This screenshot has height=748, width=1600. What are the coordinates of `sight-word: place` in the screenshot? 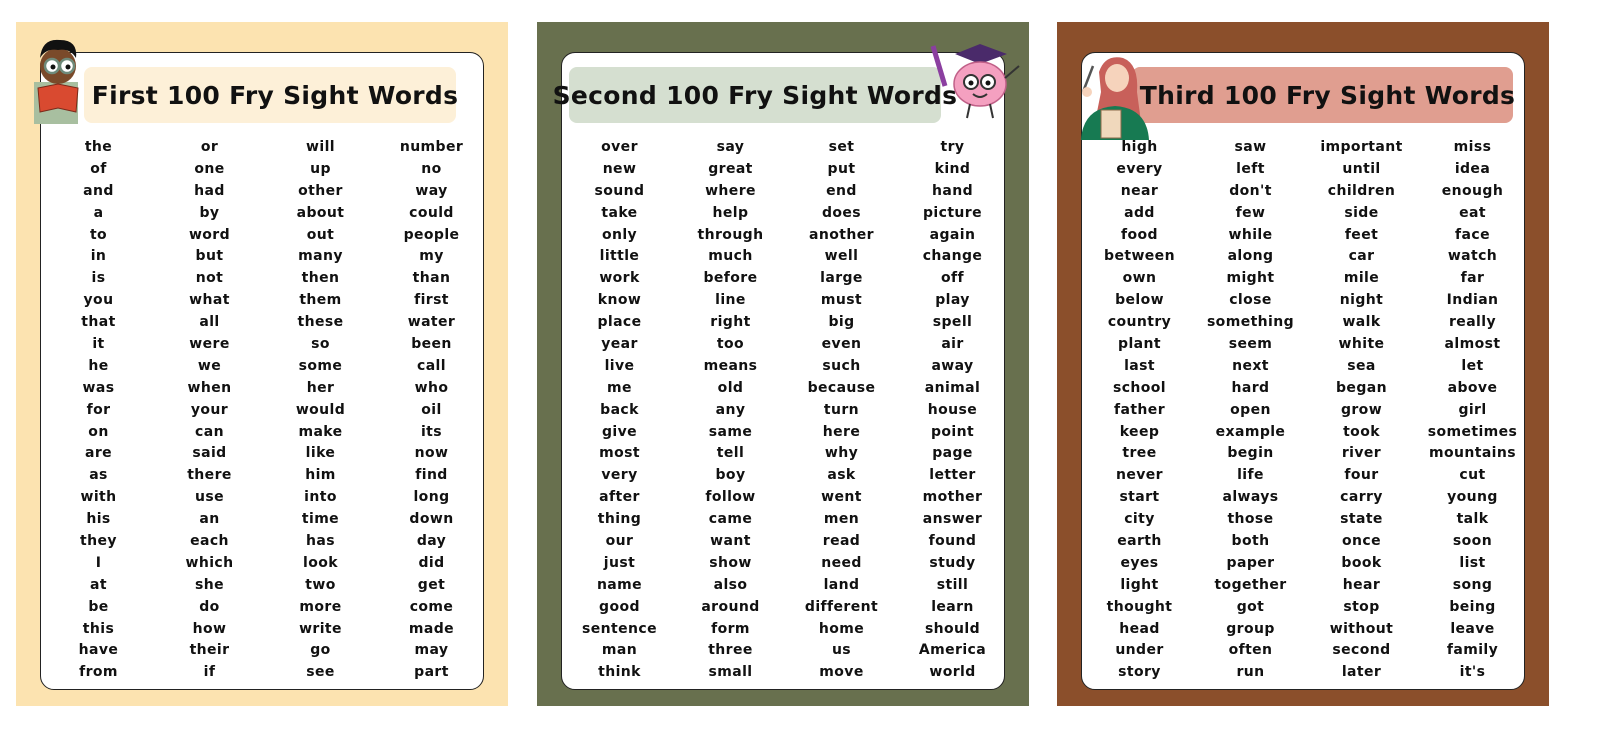 It's located at (619, 322).